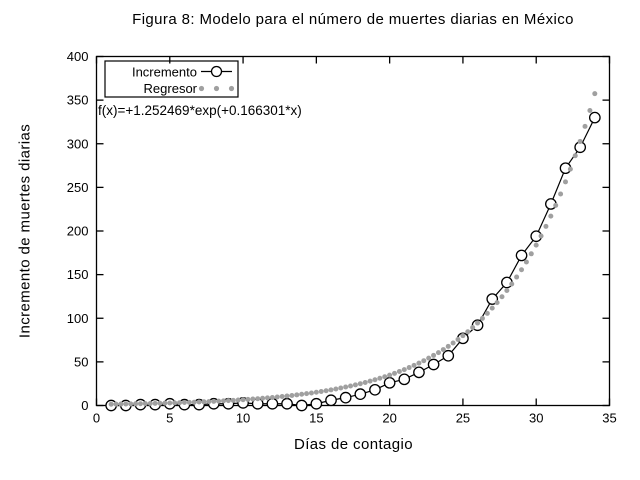 The width and height of the screenshot is (640, 480). Describe the element at coordinates (353, 444) in the screenshot. I see `x-axis-label: Días de contagio` at that location.